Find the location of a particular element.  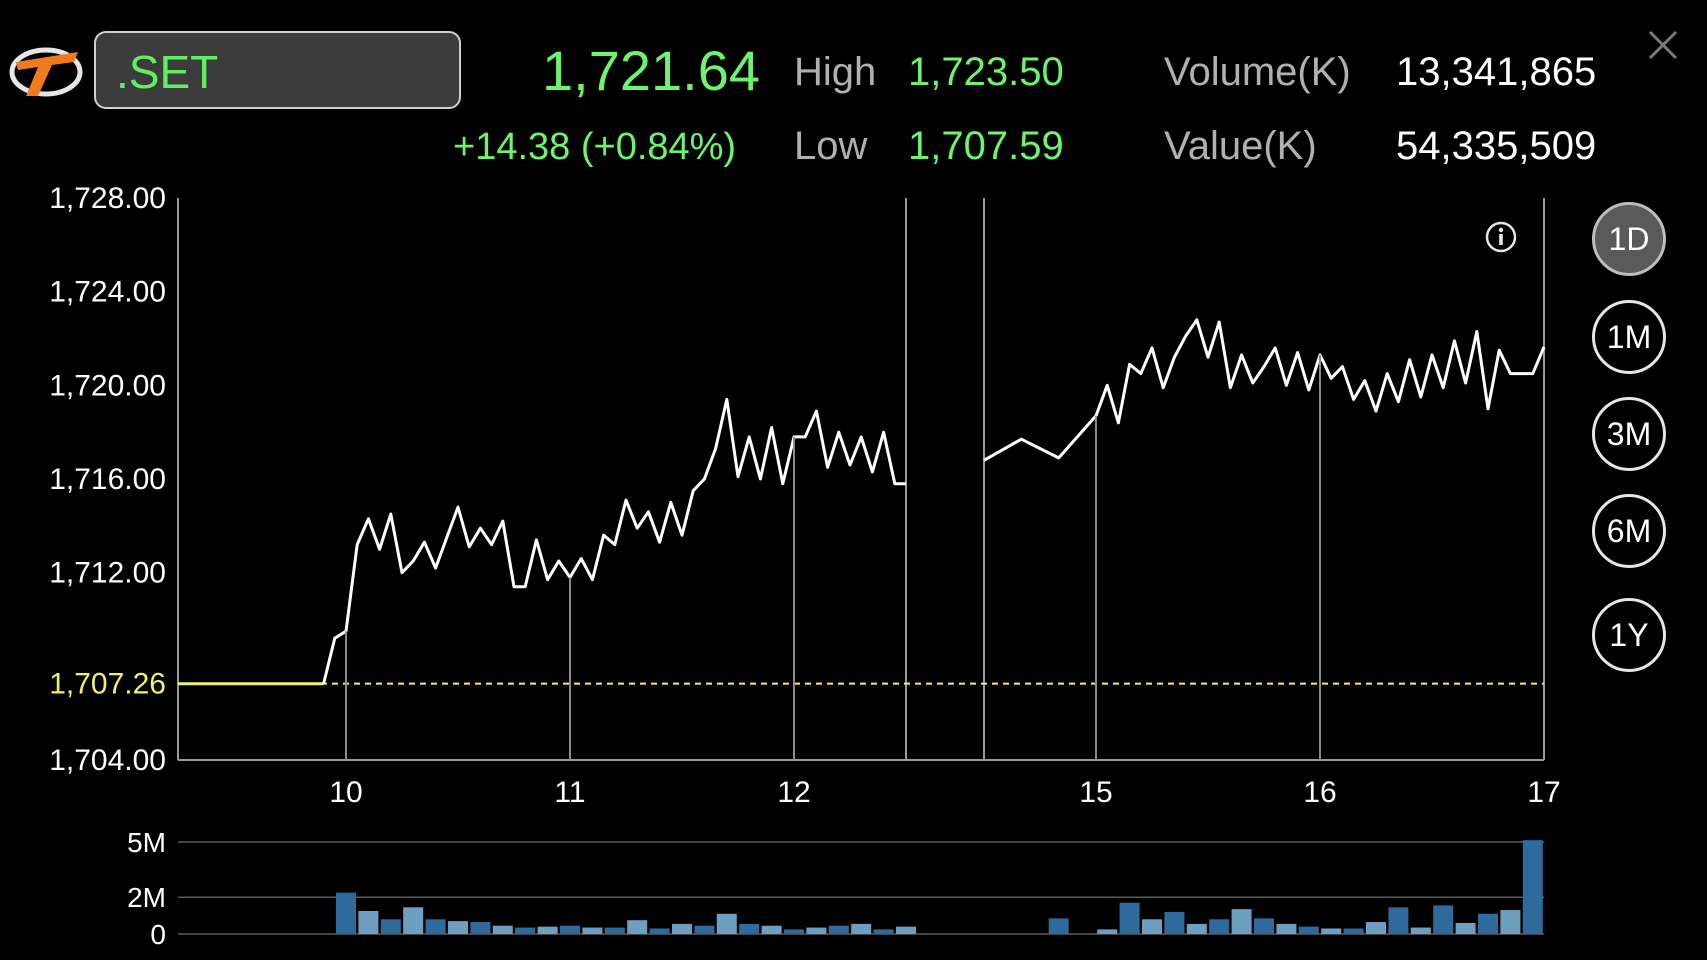

range-1y-button: 1Y is located at coordinates (1629, 635).